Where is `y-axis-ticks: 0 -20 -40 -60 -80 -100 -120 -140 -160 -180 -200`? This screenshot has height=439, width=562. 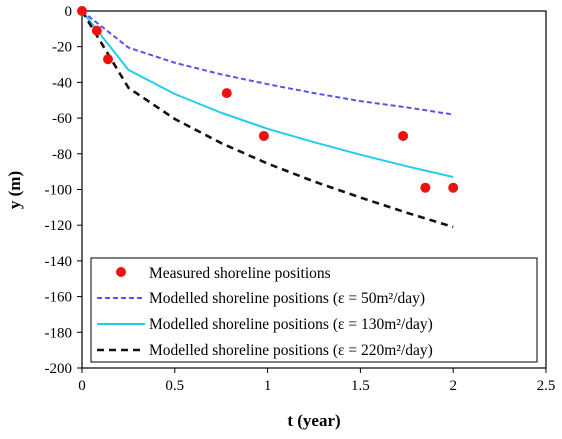
y-axis-ticks: 0 -20 -40 -60 -80 -100 -120 -140 -160 -180 -200 is located at coordinates (63, 190).